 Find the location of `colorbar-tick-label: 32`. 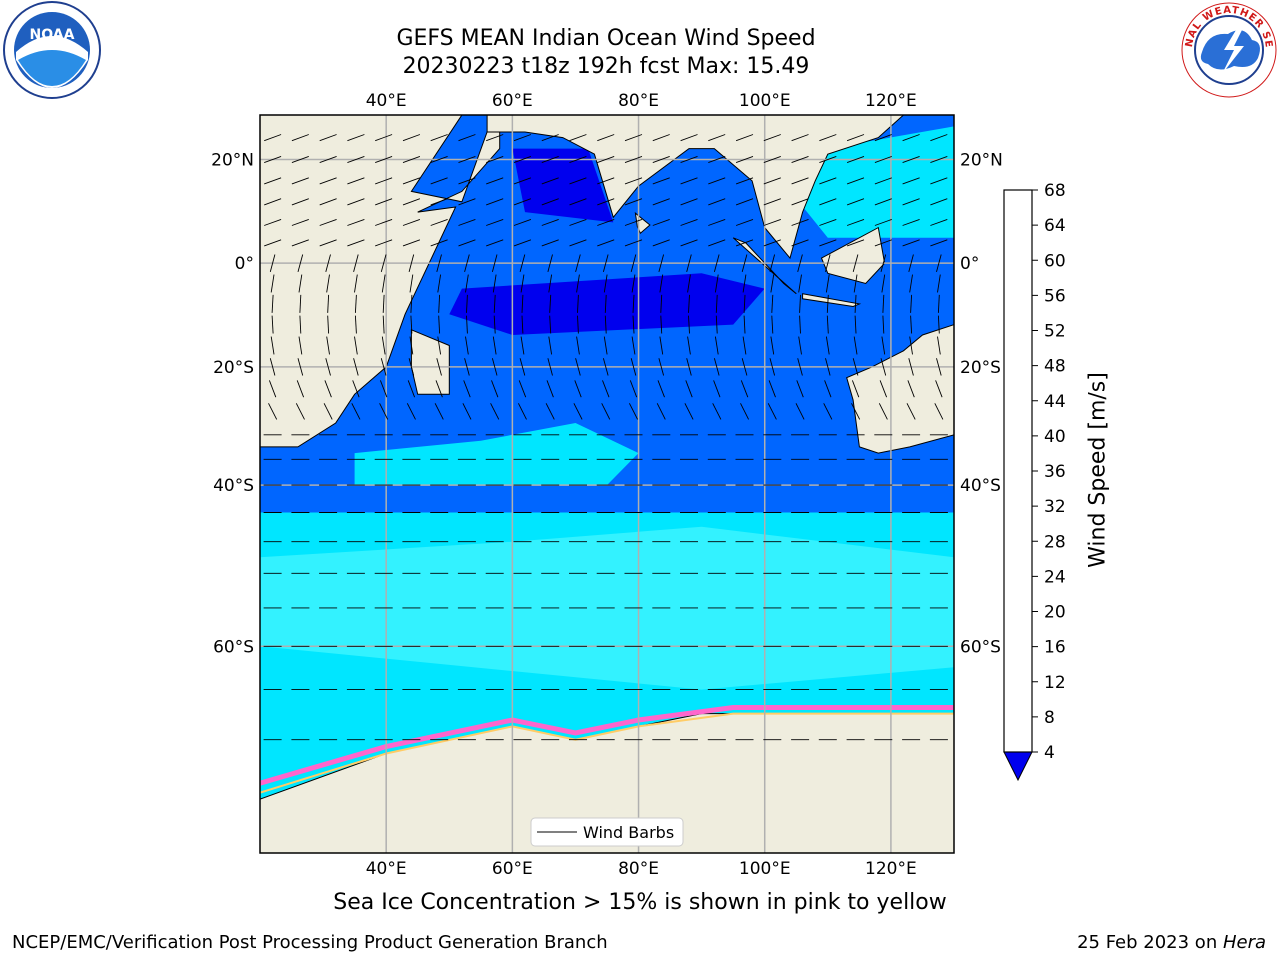

colorbar-tick-label: 32 is located at coordinates (1055, 507).